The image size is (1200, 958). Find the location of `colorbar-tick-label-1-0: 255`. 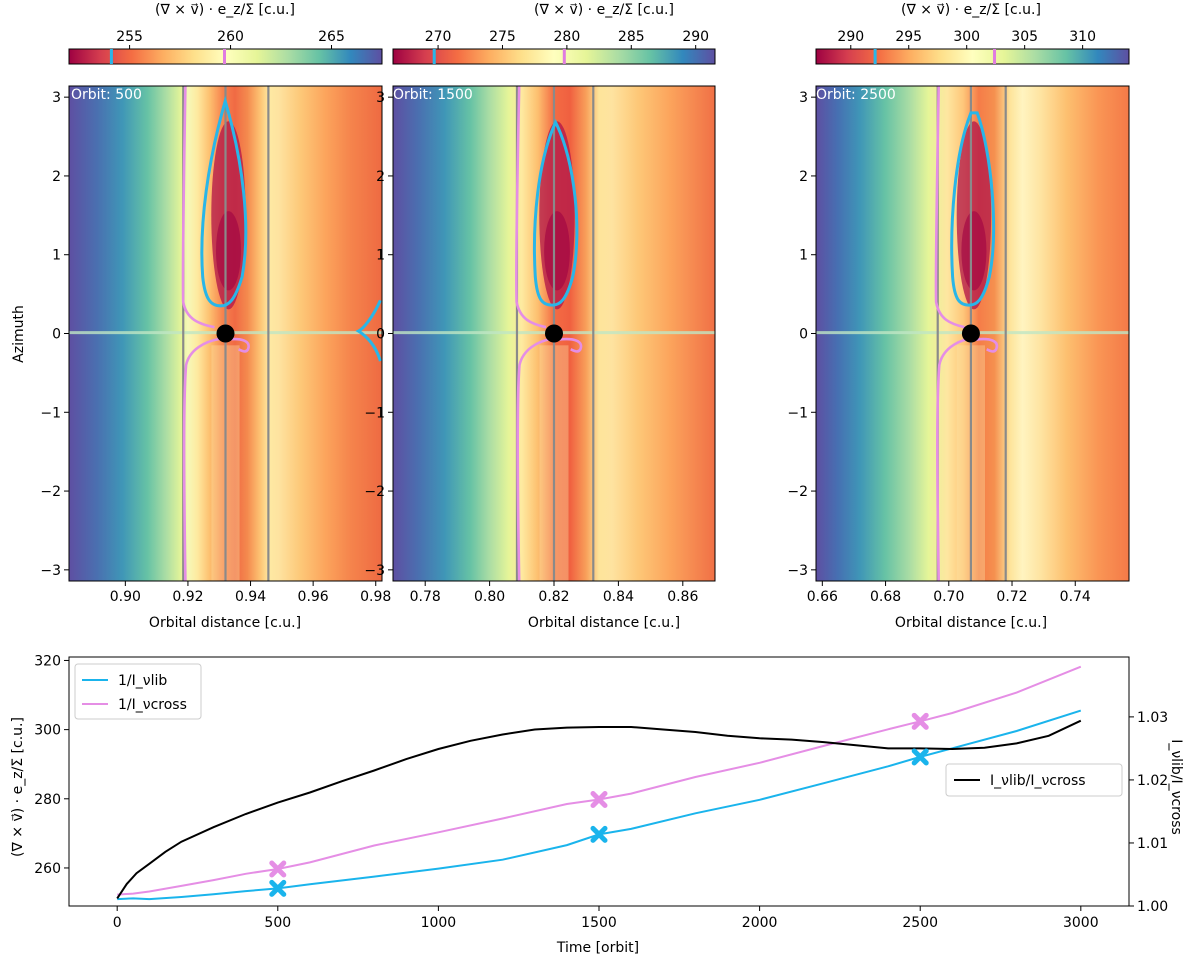

colorbar-tick-label-1-0: 255 is located at coordinates (129, 37).